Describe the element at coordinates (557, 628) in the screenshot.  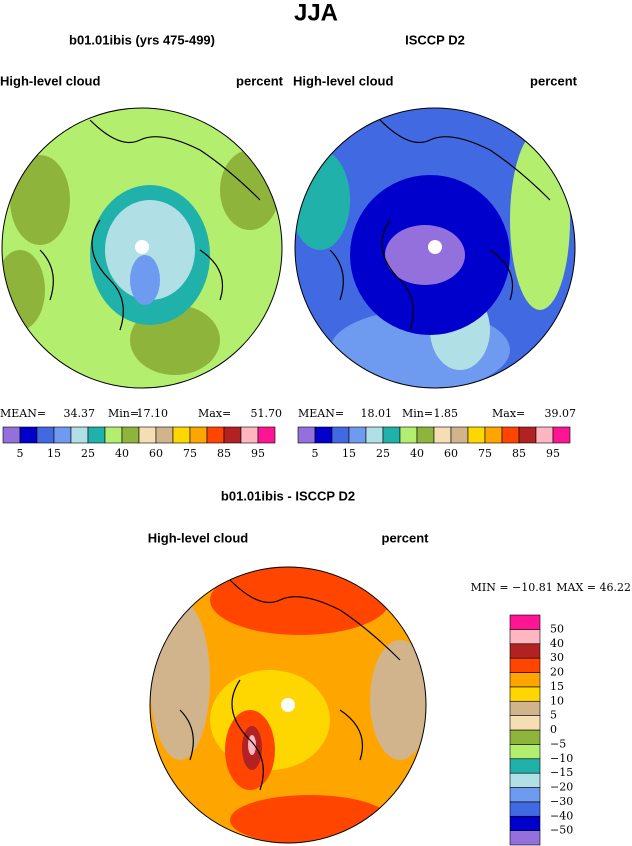
I see `colorbar-label: 50` at that location.